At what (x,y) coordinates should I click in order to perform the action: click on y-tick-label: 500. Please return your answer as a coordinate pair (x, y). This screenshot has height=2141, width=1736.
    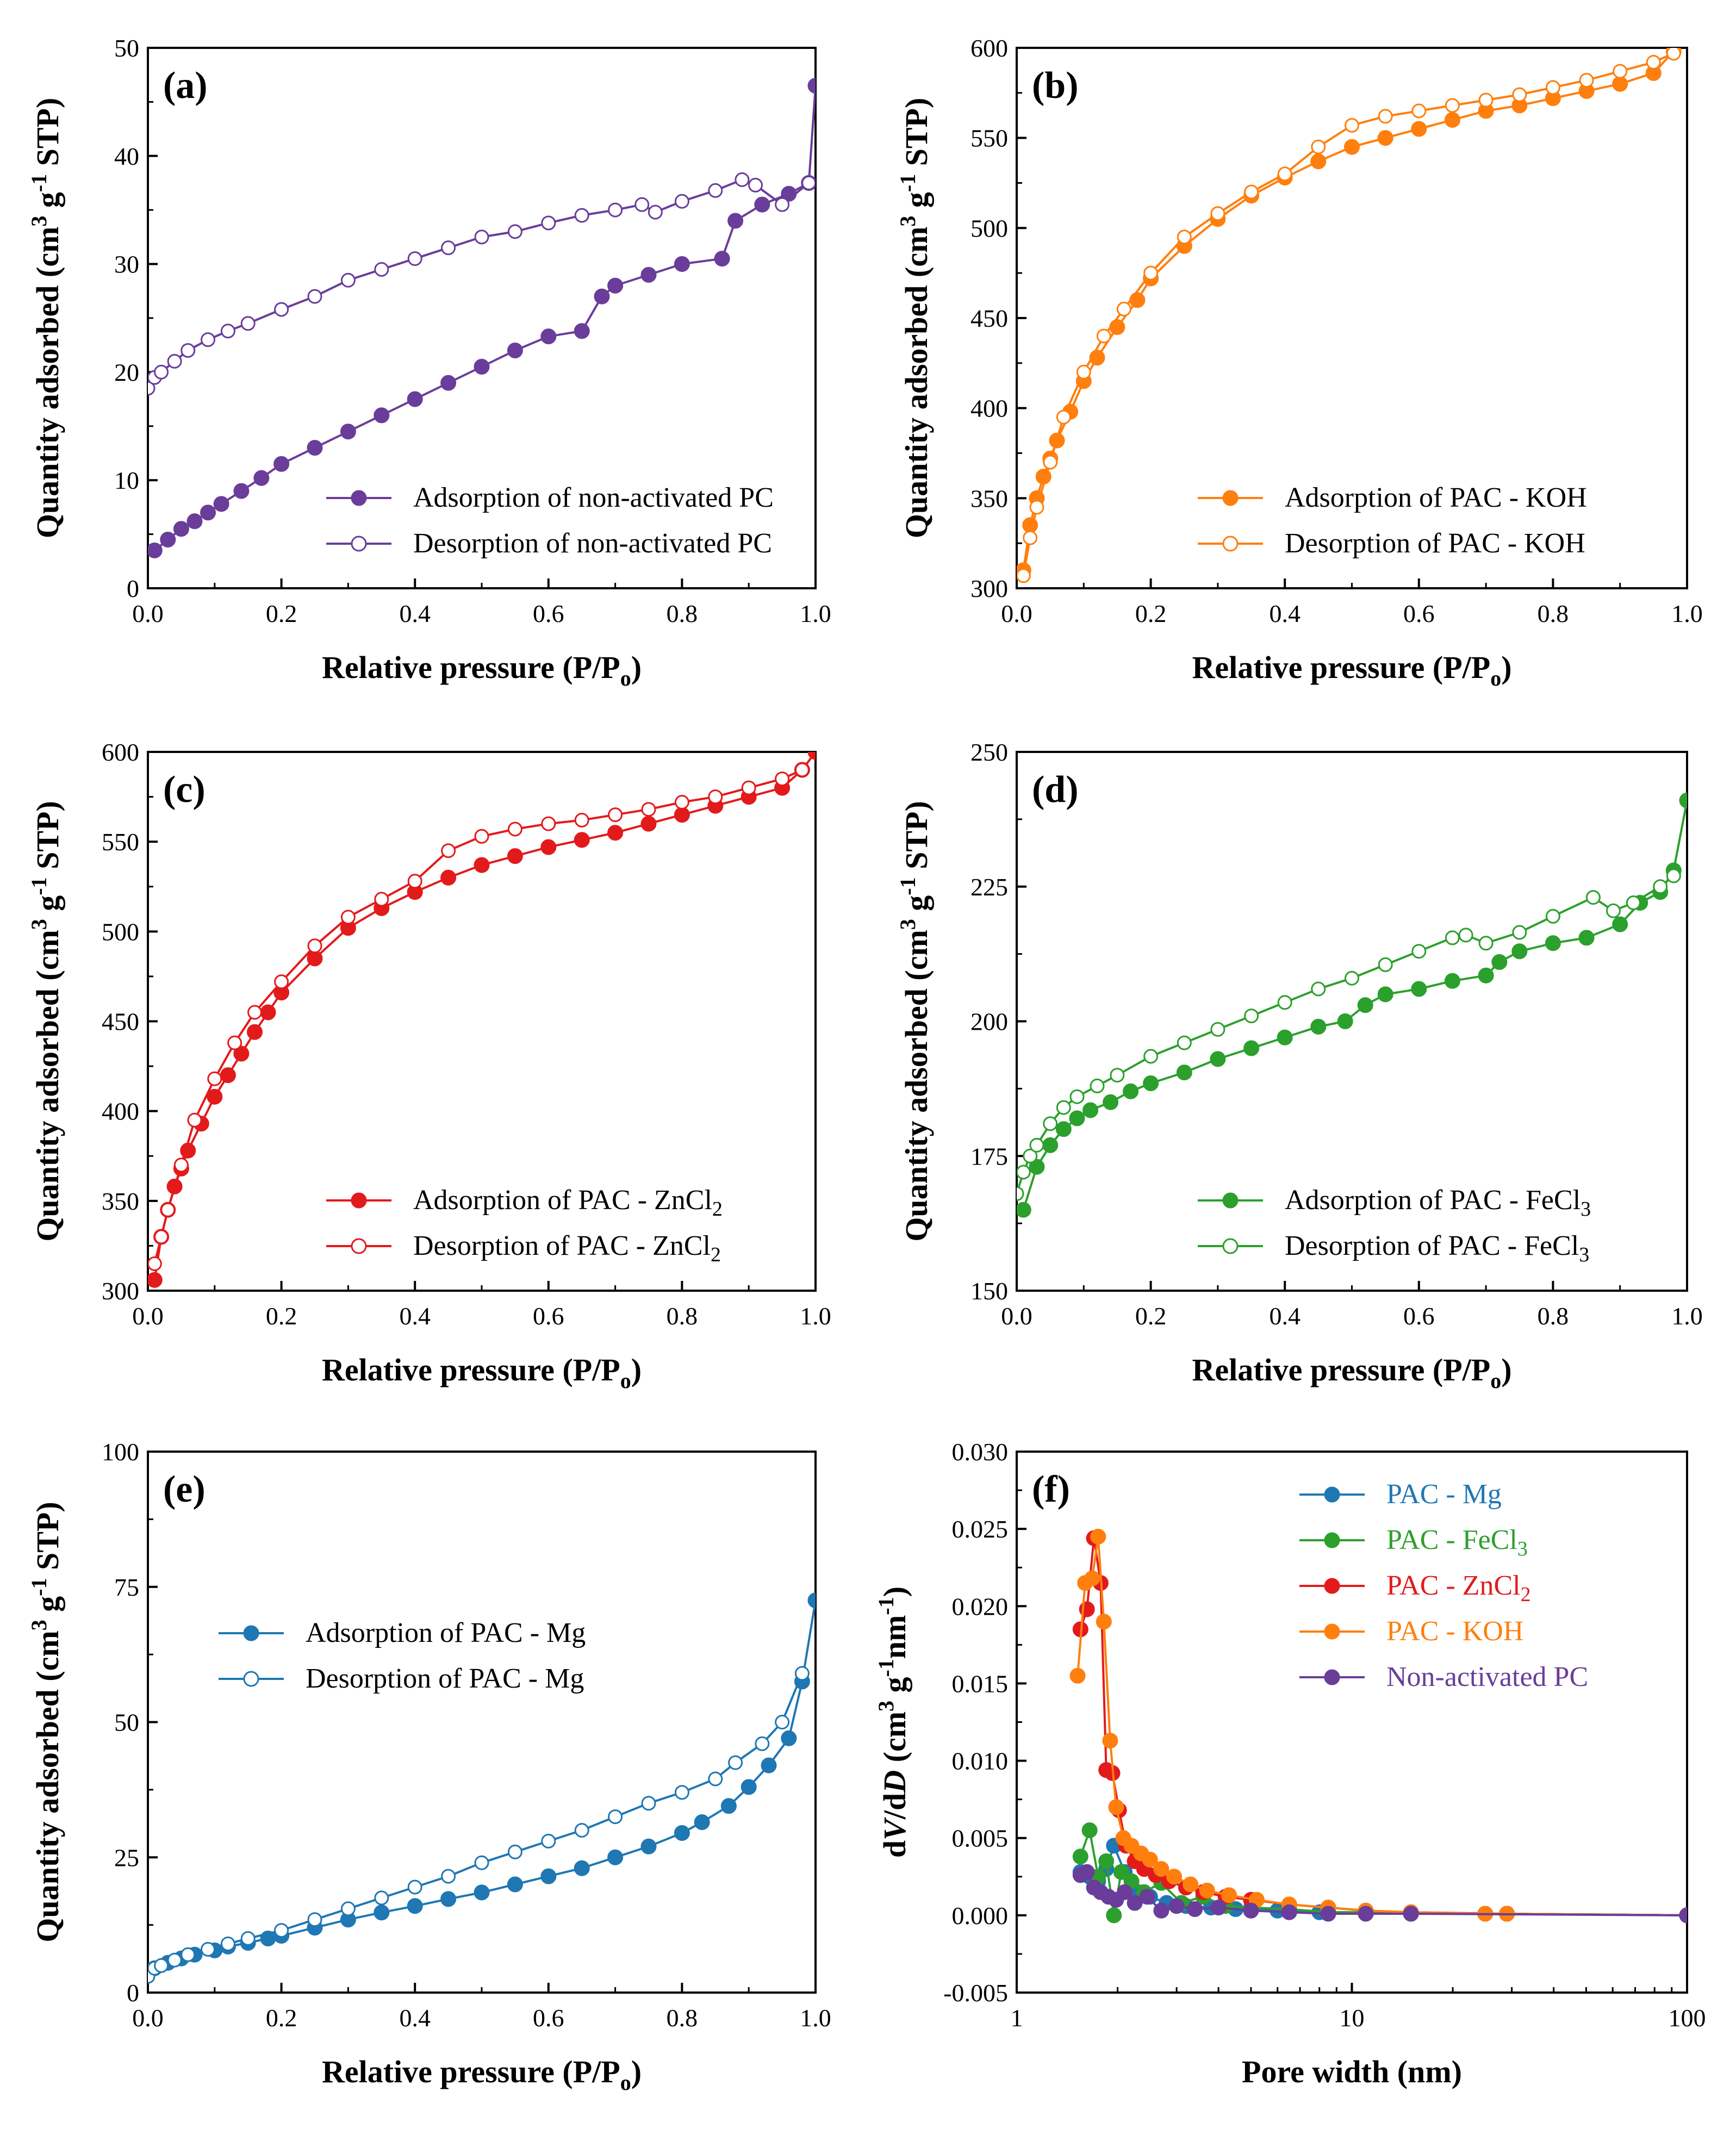
    Looking at the image, I should click on (989, 228).